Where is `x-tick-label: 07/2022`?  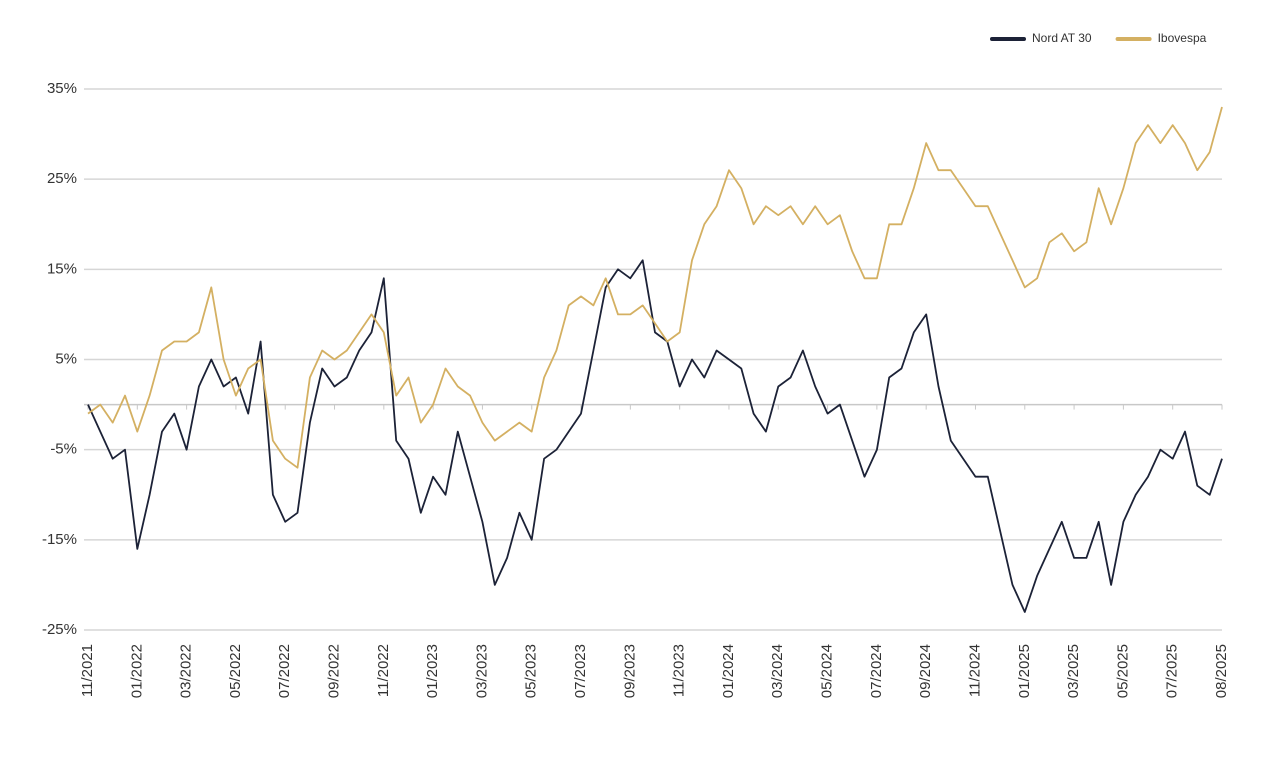 x-tick-label: 07/2022 is located at coordinates (284, 671).